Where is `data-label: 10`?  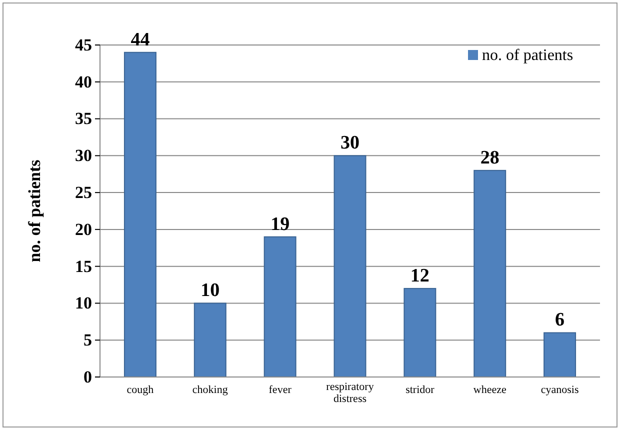 data-label: 10 is located at coordinates (210, 291).